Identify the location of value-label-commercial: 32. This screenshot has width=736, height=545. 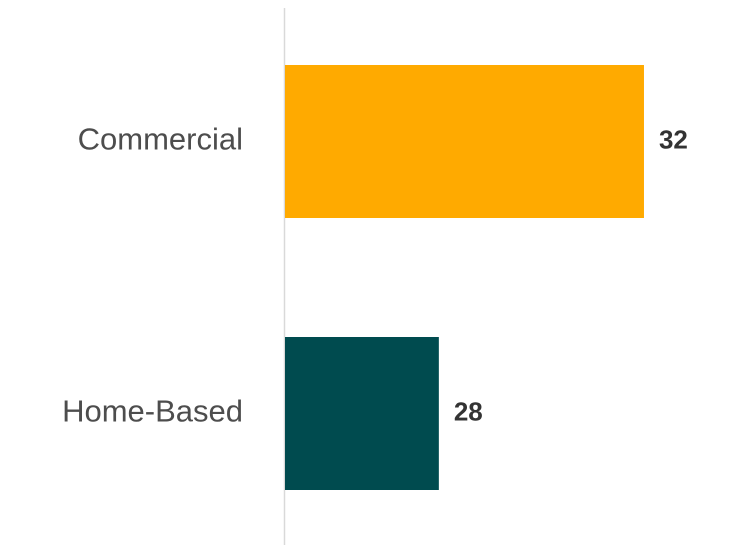
(673, 139).